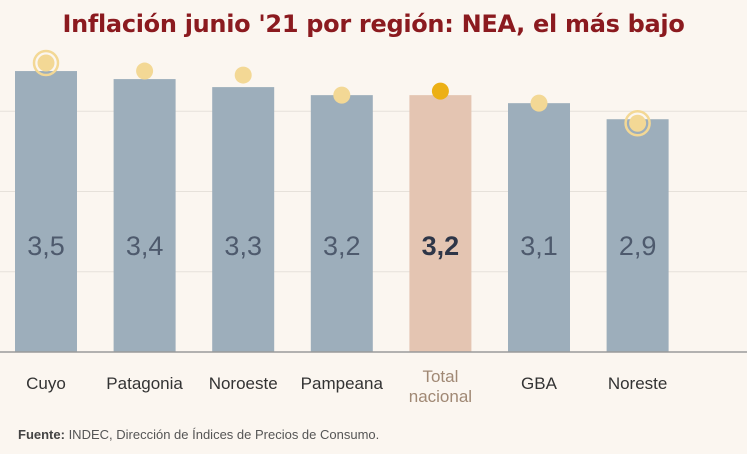 The height and width of the screenshot is (454, 747). What do you see at coordinates (539, 383) in the screenshot?
I see `category-label-6: GBA` at bounding box center [539, 383].